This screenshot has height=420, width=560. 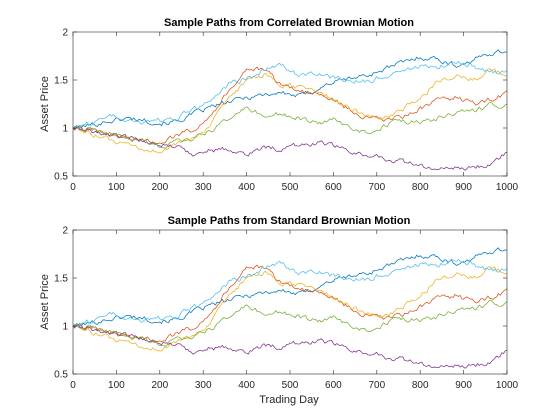 I want to click on chart-bottom-ylabel: Asset Price, so click(x=45, y=302).